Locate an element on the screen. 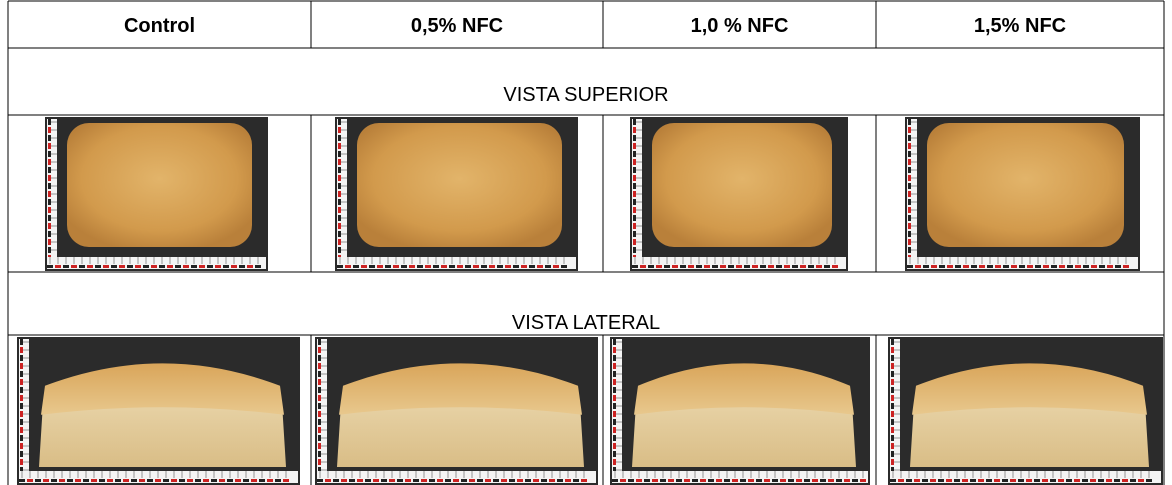 The width and height of the screenshot is (1172, 485). section-label: VISTA SUPERIOR is located at coordinates (585, 95).